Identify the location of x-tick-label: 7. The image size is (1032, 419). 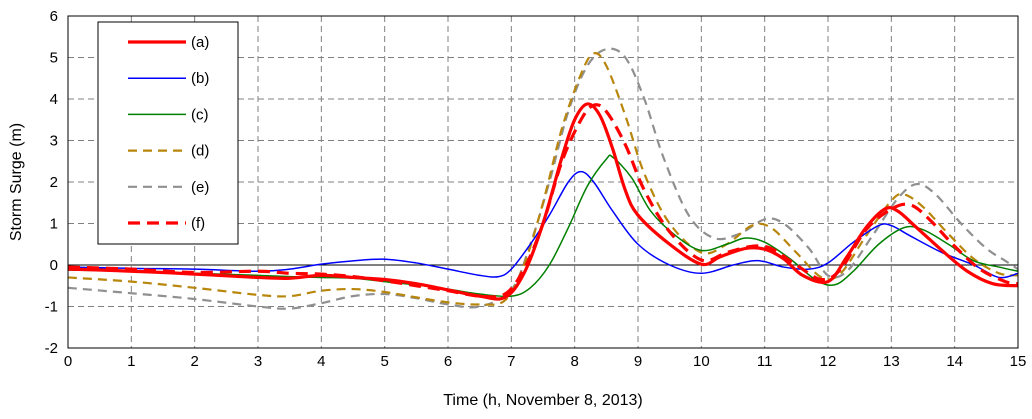
(511, 361).